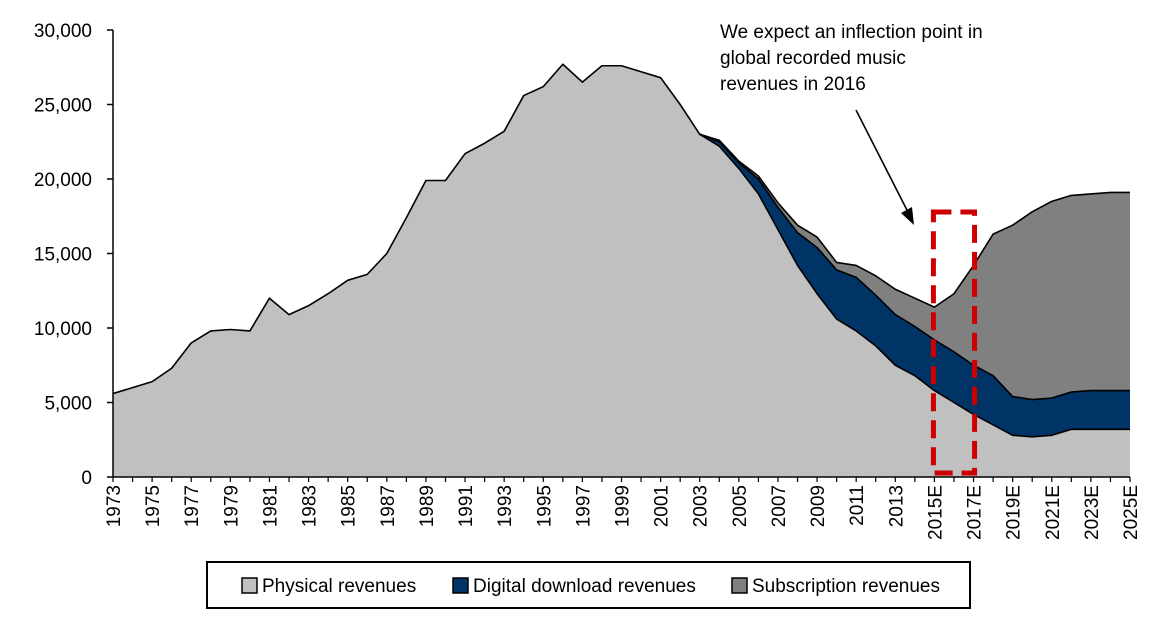  What do you see at coordinates (427, 506) in the screenshot?
I see `x-tick-label: 1989` at bounding box center [427, 506].